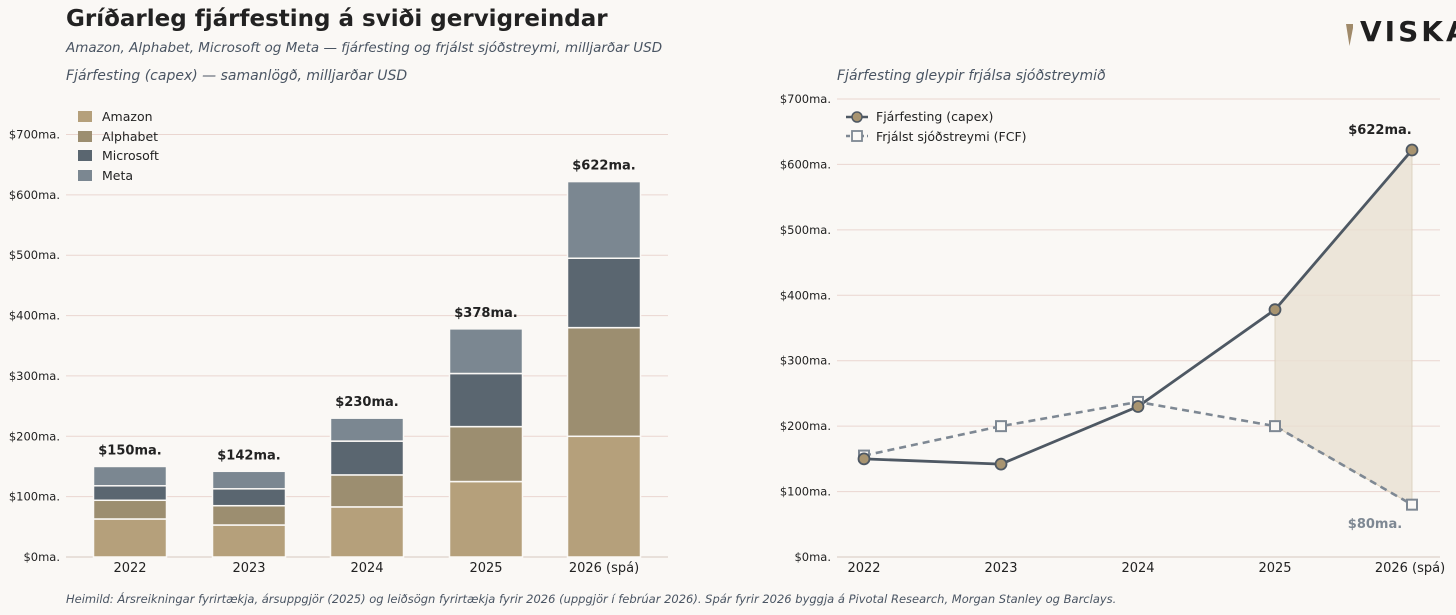  What do you see at coordinates (857, 136) in the screenshot?
I see `legend-fcf-line-icon` at bounding box center [857, 136].